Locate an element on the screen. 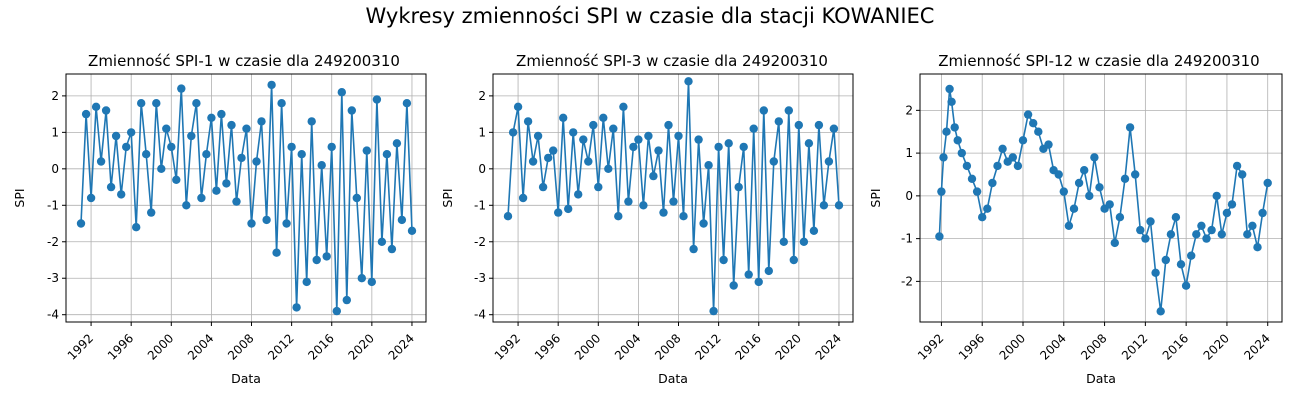 The width and height of the screenshot is (1300, 400). plot-title: Zmienność SPI-3 w czasie dla 249200310 is located at coordinates (672, 61).